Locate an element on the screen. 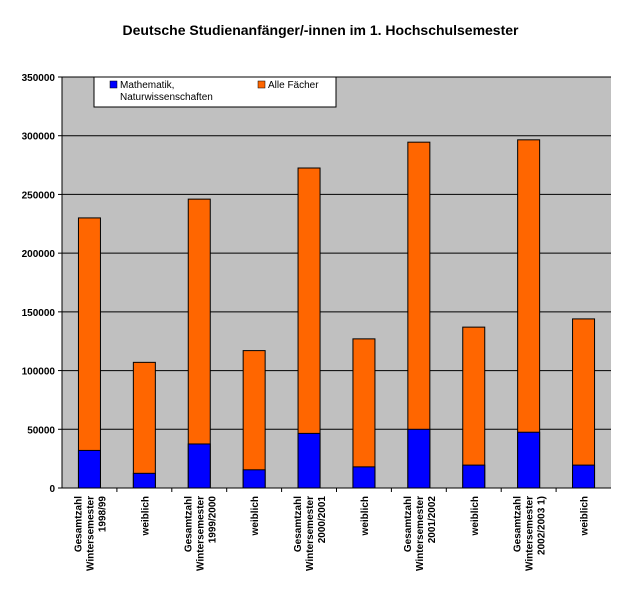  x-tick-label: 2002/2003 1) is located at coordinates (542, 525).